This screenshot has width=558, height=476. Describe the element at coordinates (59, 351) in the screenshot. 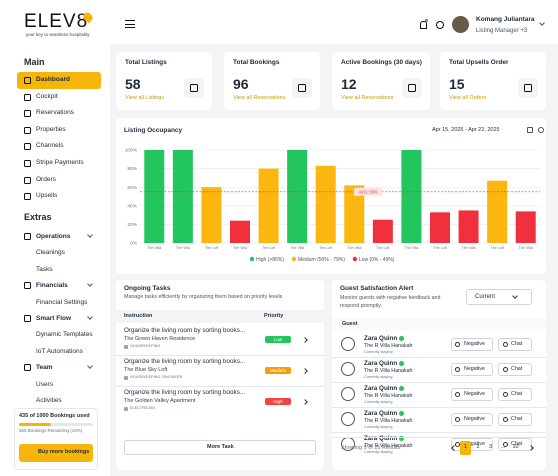

I see `nav-item: IoT Automations` at that location.